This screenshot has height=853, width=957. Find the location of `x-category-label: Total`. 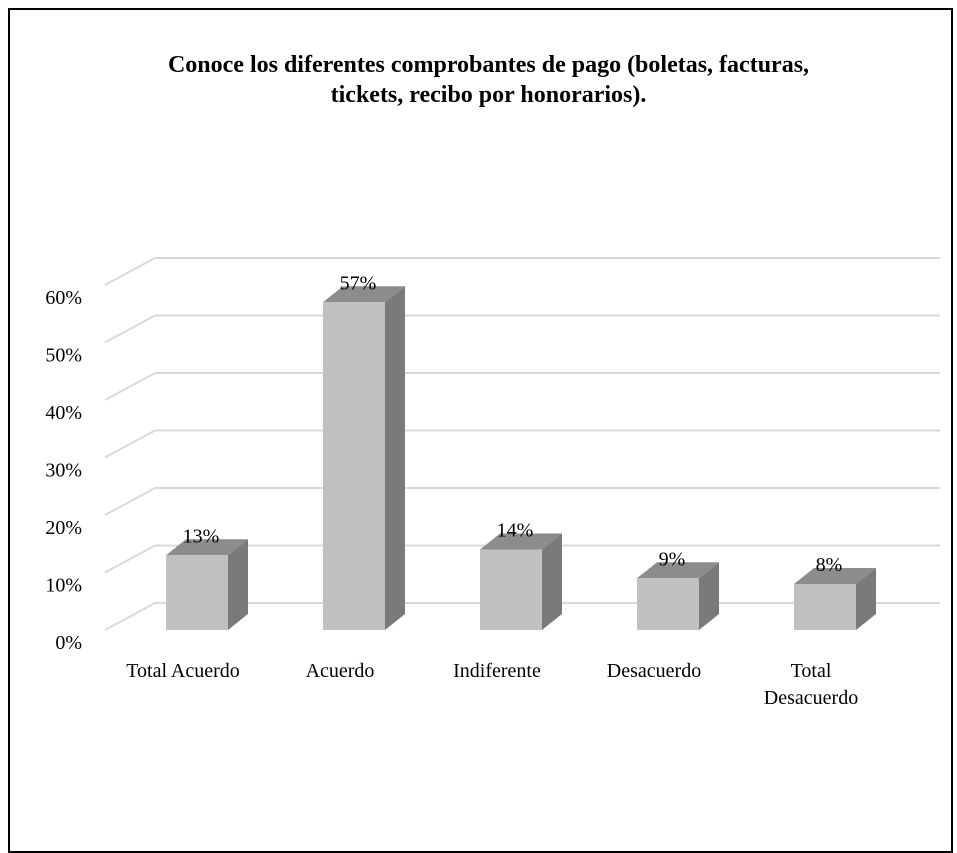

x-category-label: Total is located at coordinates (811, 671).